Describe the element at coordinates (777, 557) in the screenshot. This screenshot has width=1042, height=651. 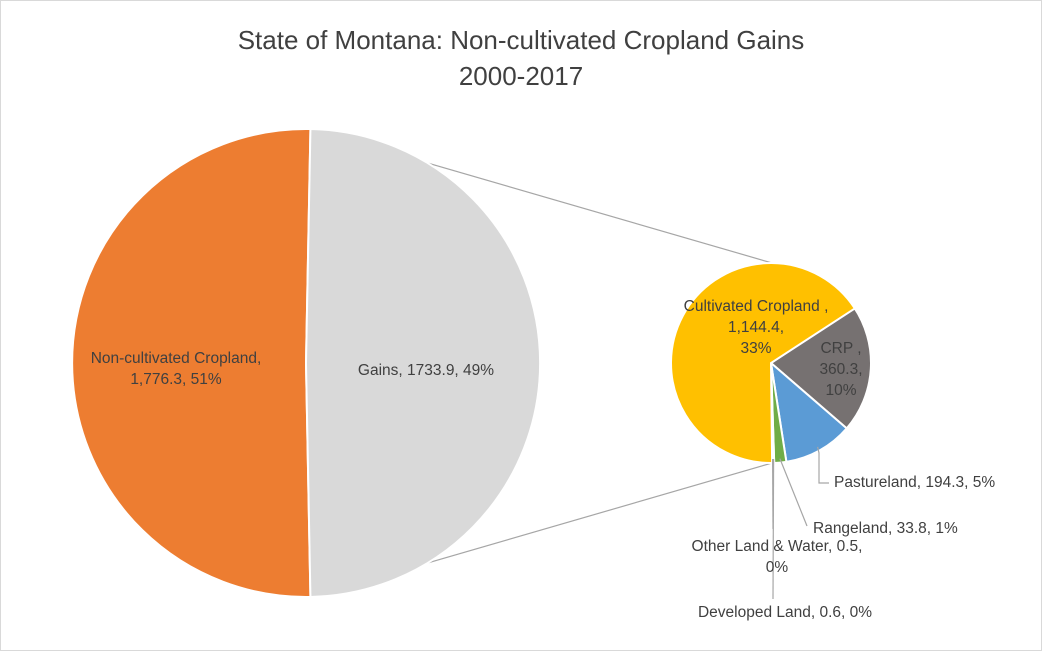
I see `data-label-other-land-and-water: Other Land & Water, 0.5, 0%` at that location.